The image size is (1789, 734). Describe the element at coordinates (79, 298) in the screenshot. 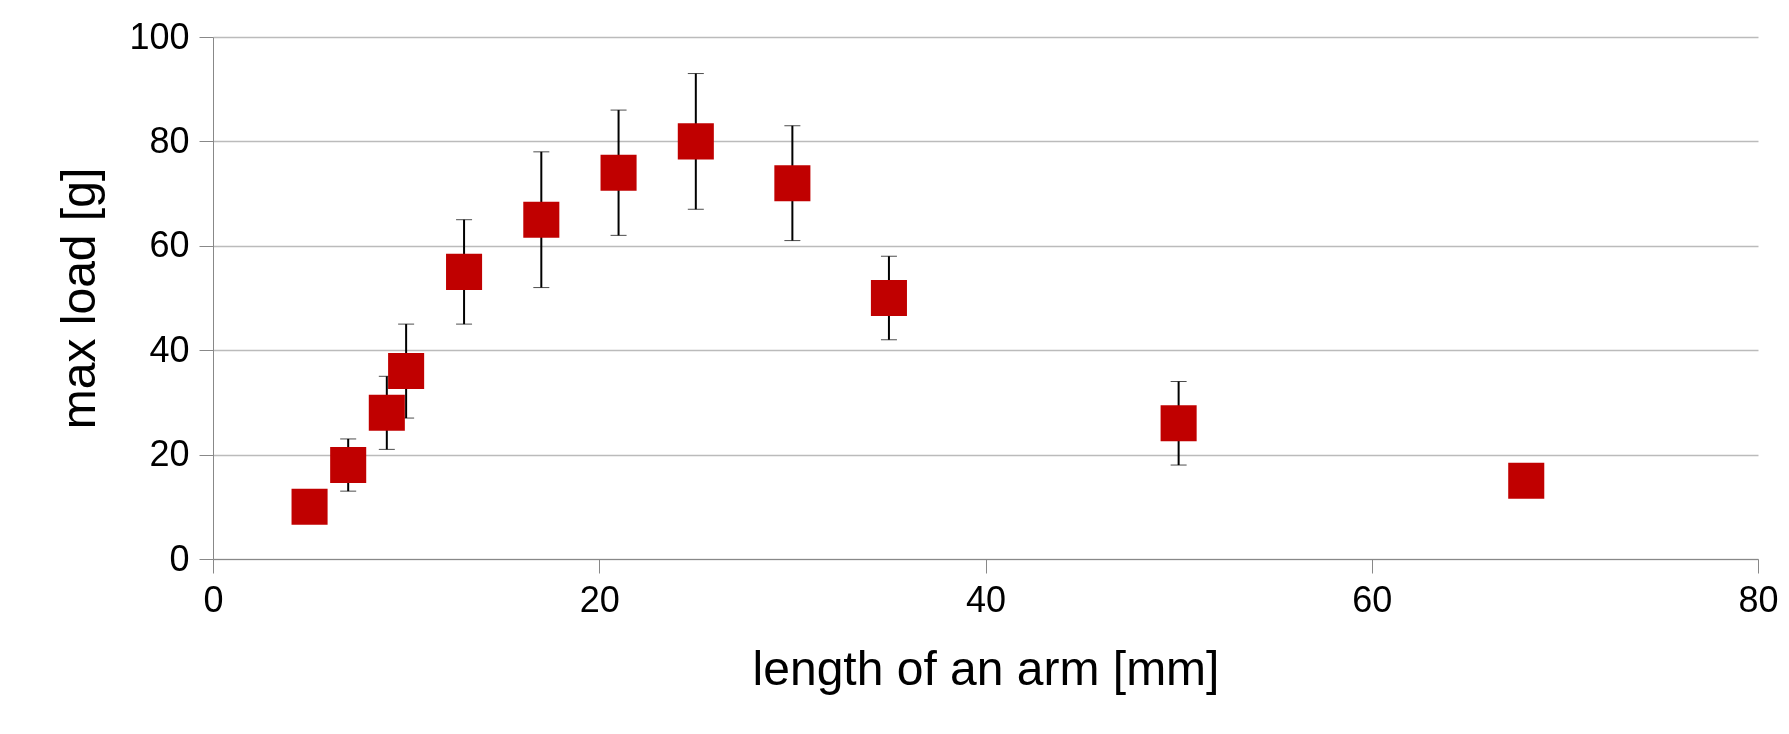

I see `y-axis-title: max load [g]` at that location.